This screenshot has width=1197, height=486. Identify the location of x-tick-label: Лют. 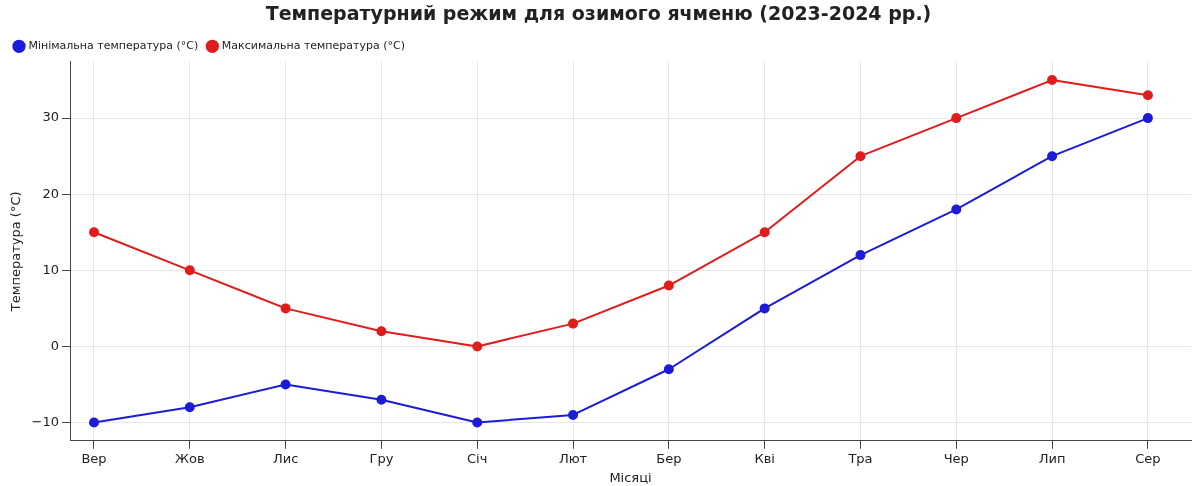
(573, 458).